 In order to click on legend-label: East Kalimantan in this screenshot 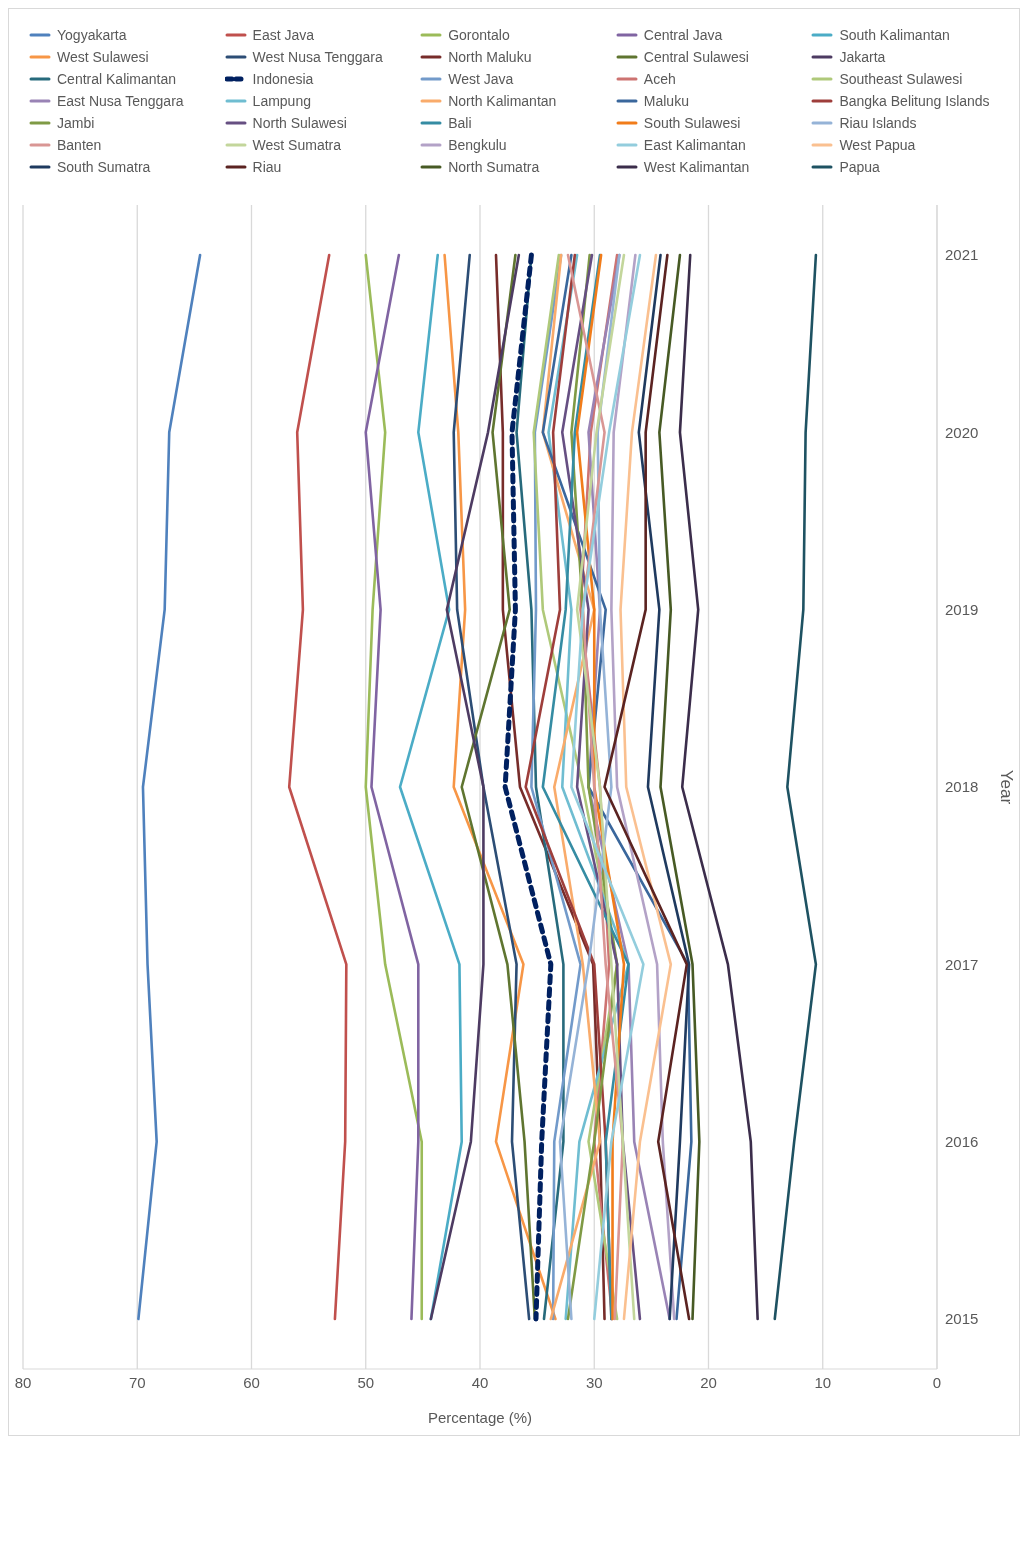, I will do `click(694, 145)`.